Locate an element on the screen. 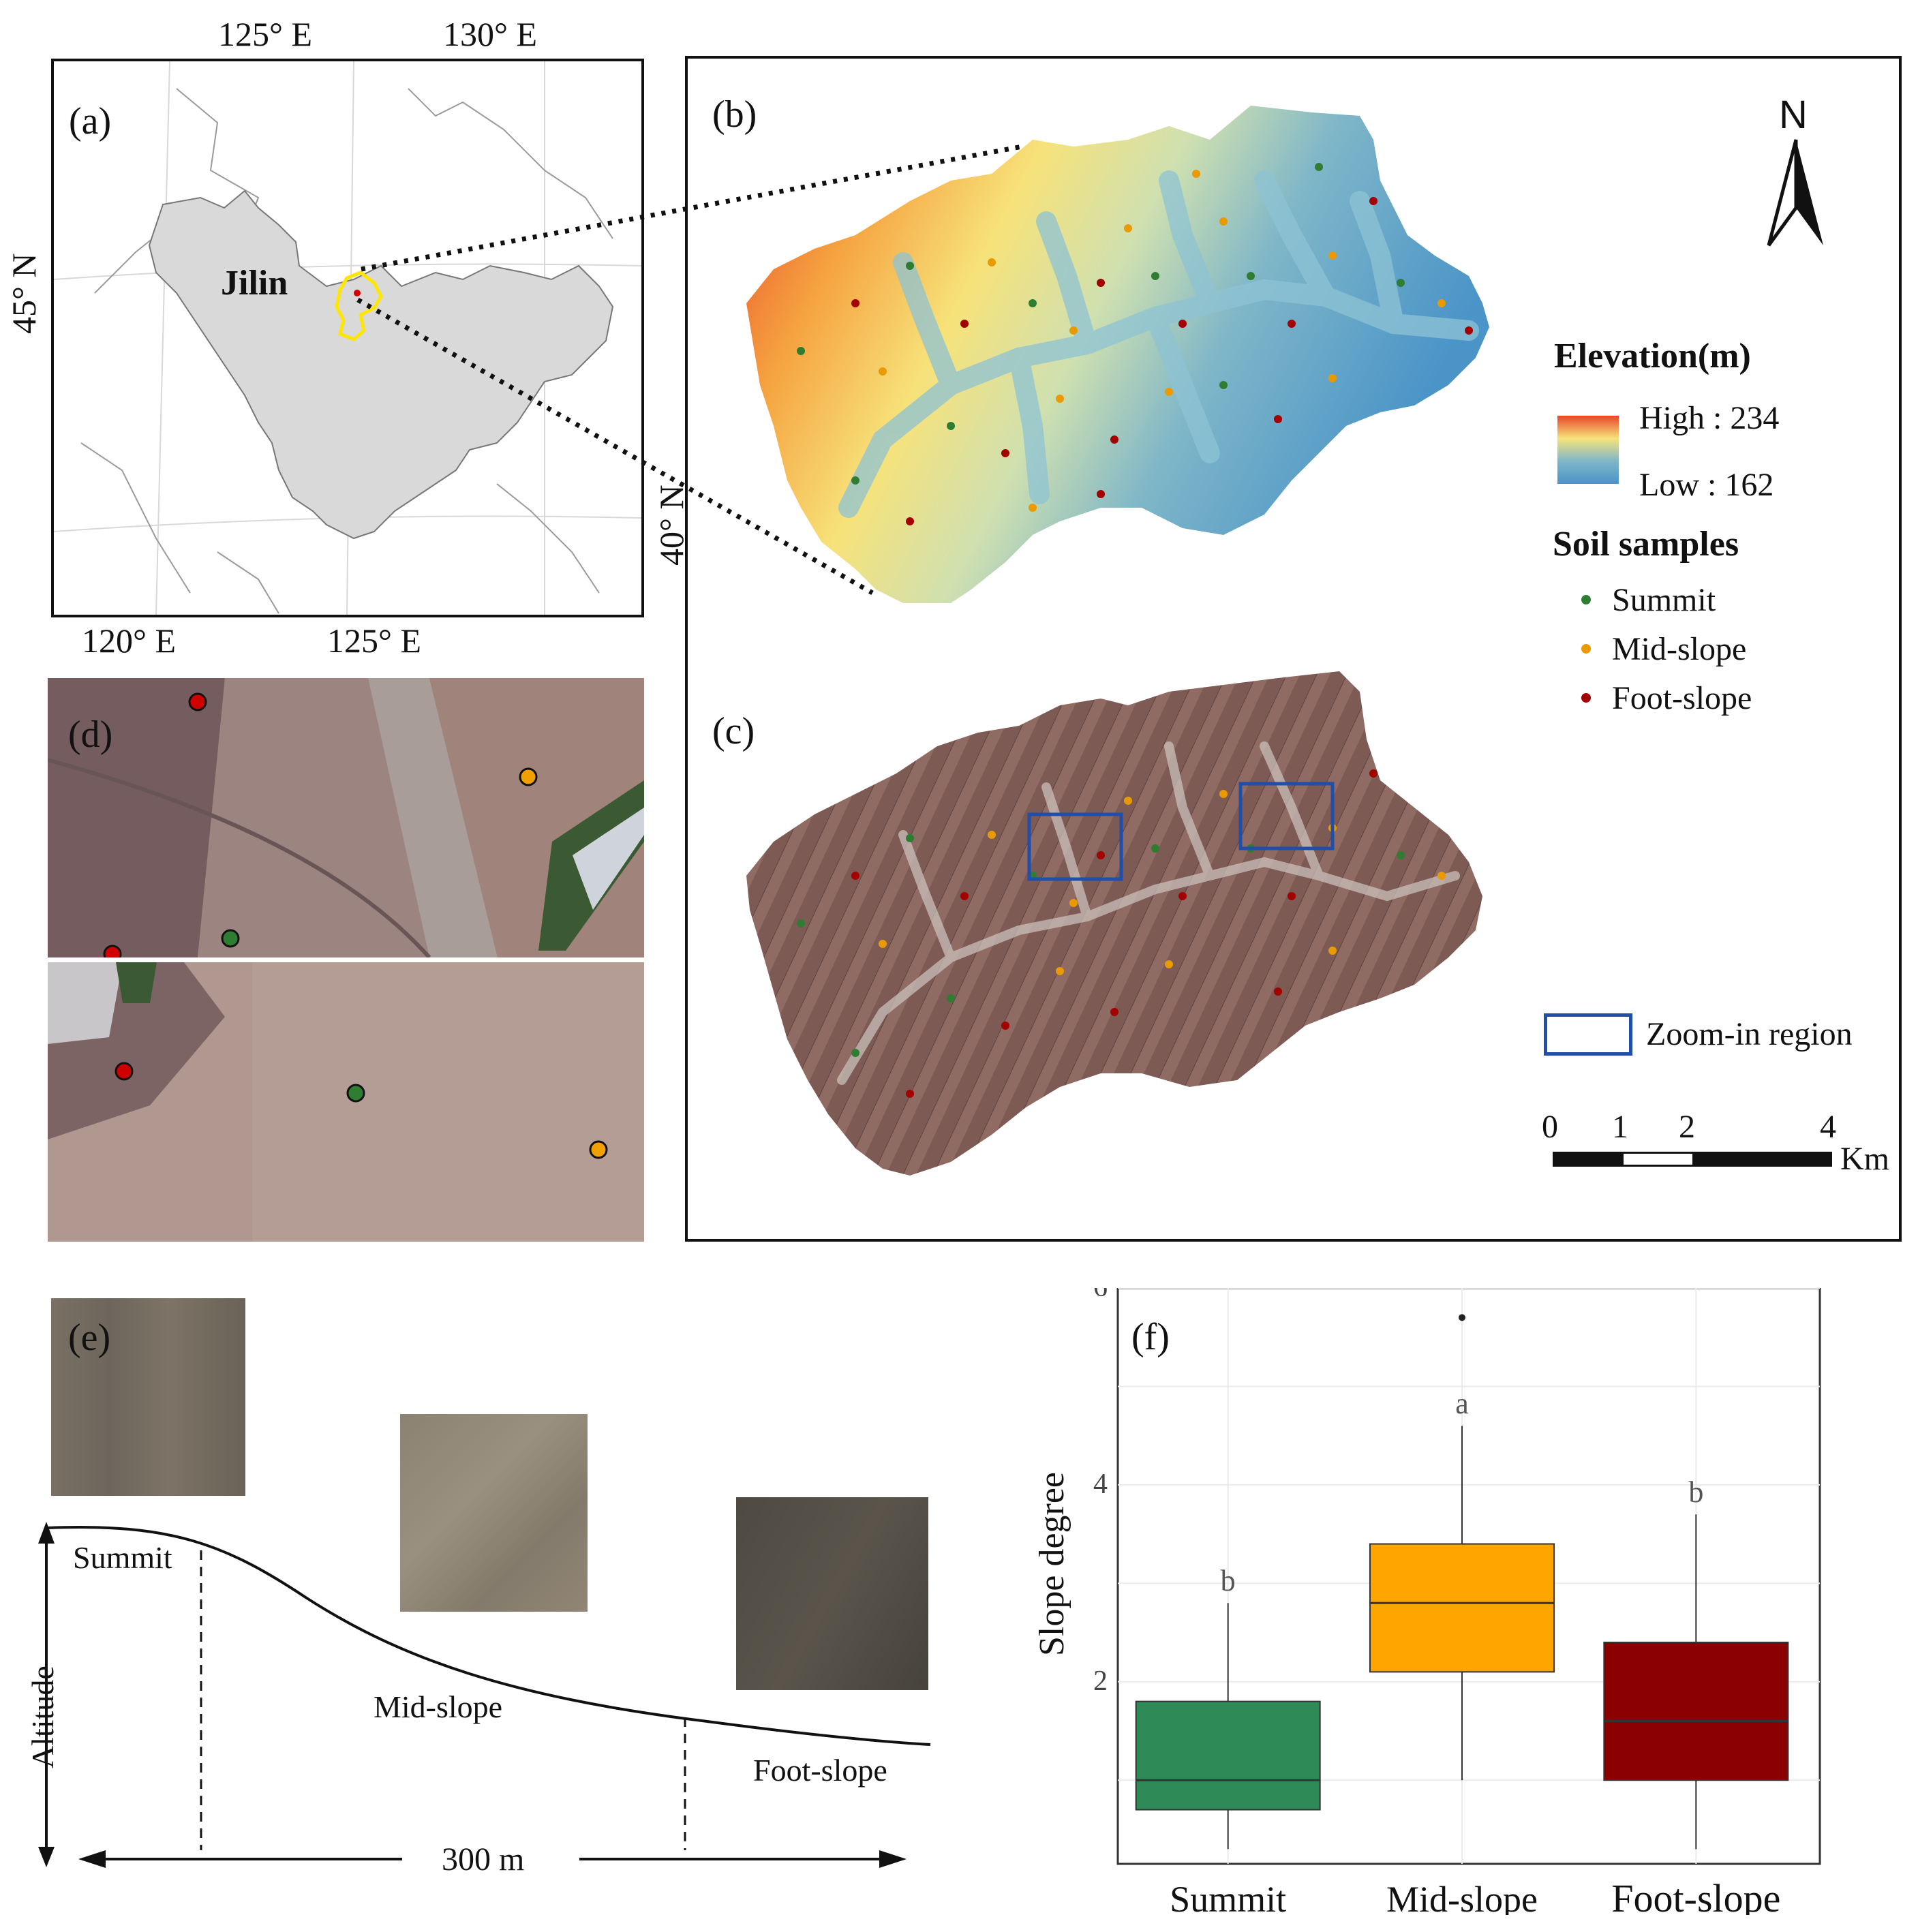  summit-legend-dot is located at coordinates (1586, 599).